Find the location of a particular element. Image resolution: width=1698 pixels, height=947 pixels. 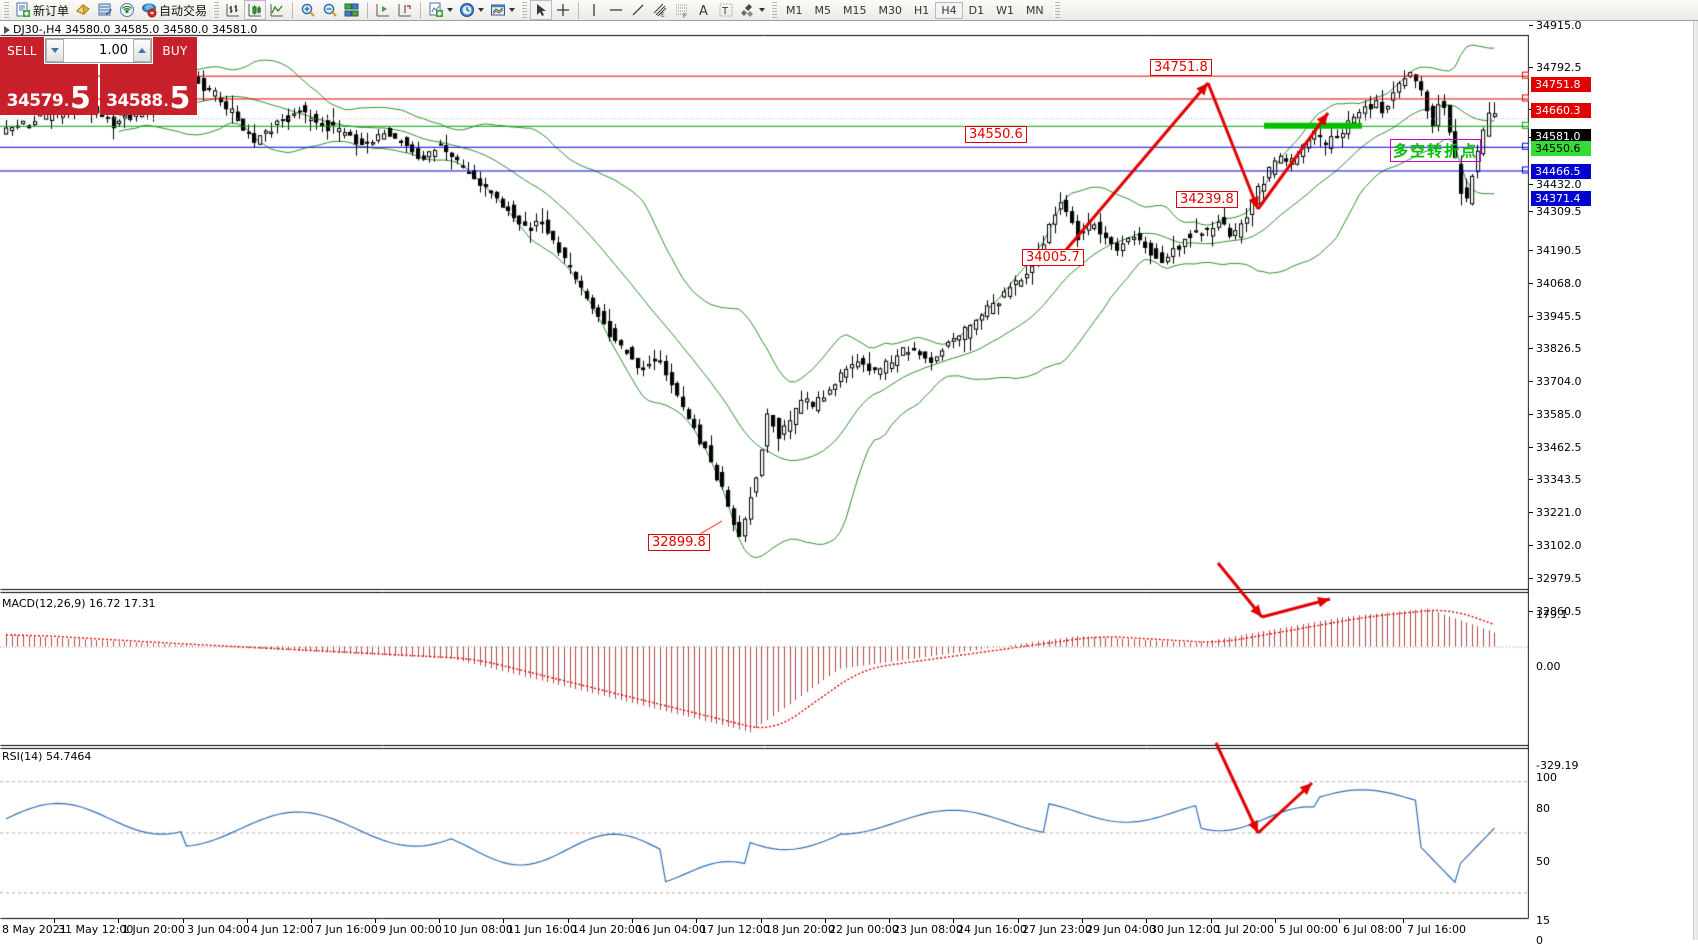

trendline-button is located at coordinates (638, 10).